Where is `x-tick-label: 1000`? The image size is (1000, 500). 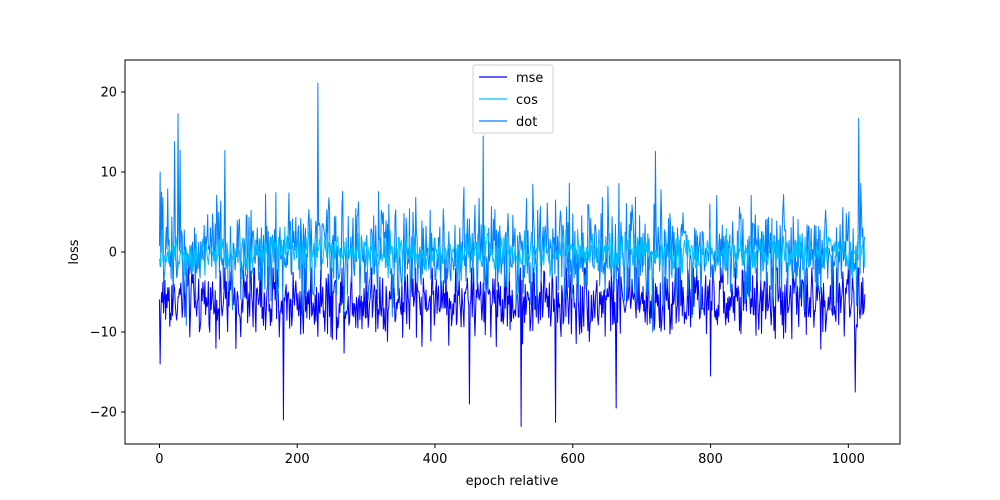
x-tick-label: 1000 is located at coordinates (848, 459).